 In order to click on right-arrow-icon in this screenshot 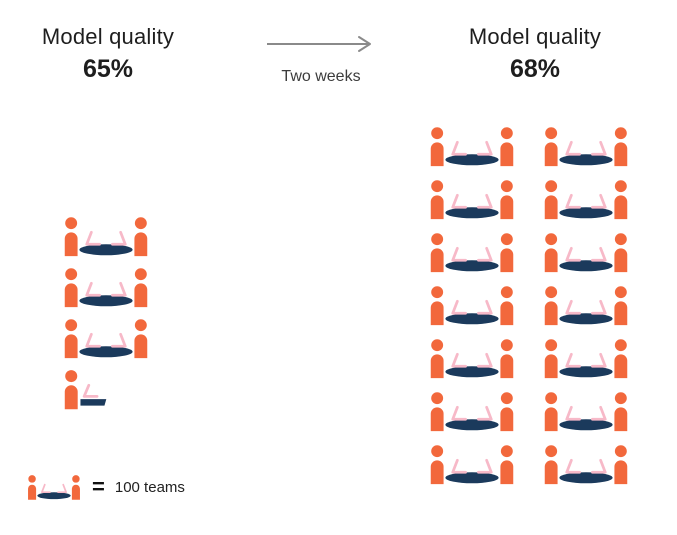, I will do `click(319, 44)`.